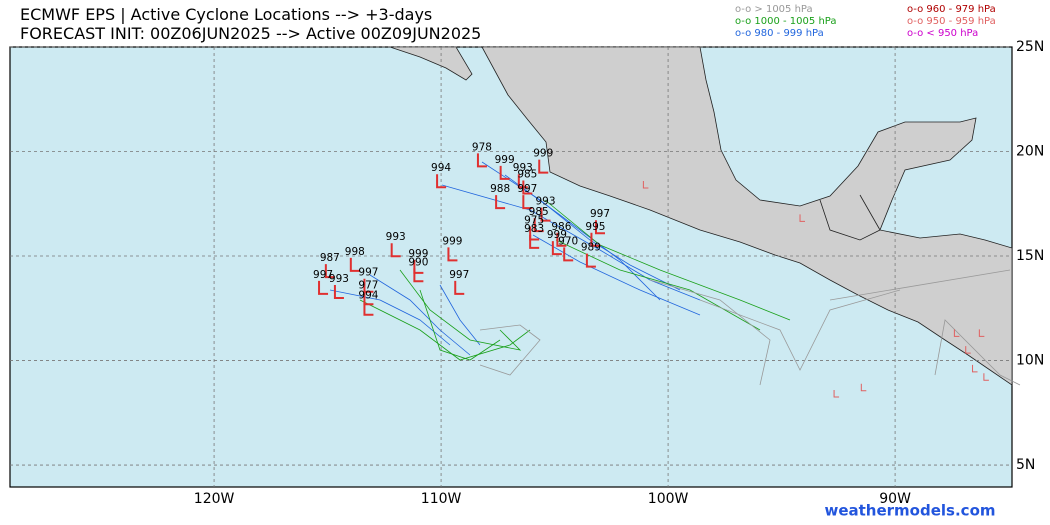 This screenshot has width=1050, height=525. I want to click on legend-entry: o-o < 950 hPa, so click(942, 33).